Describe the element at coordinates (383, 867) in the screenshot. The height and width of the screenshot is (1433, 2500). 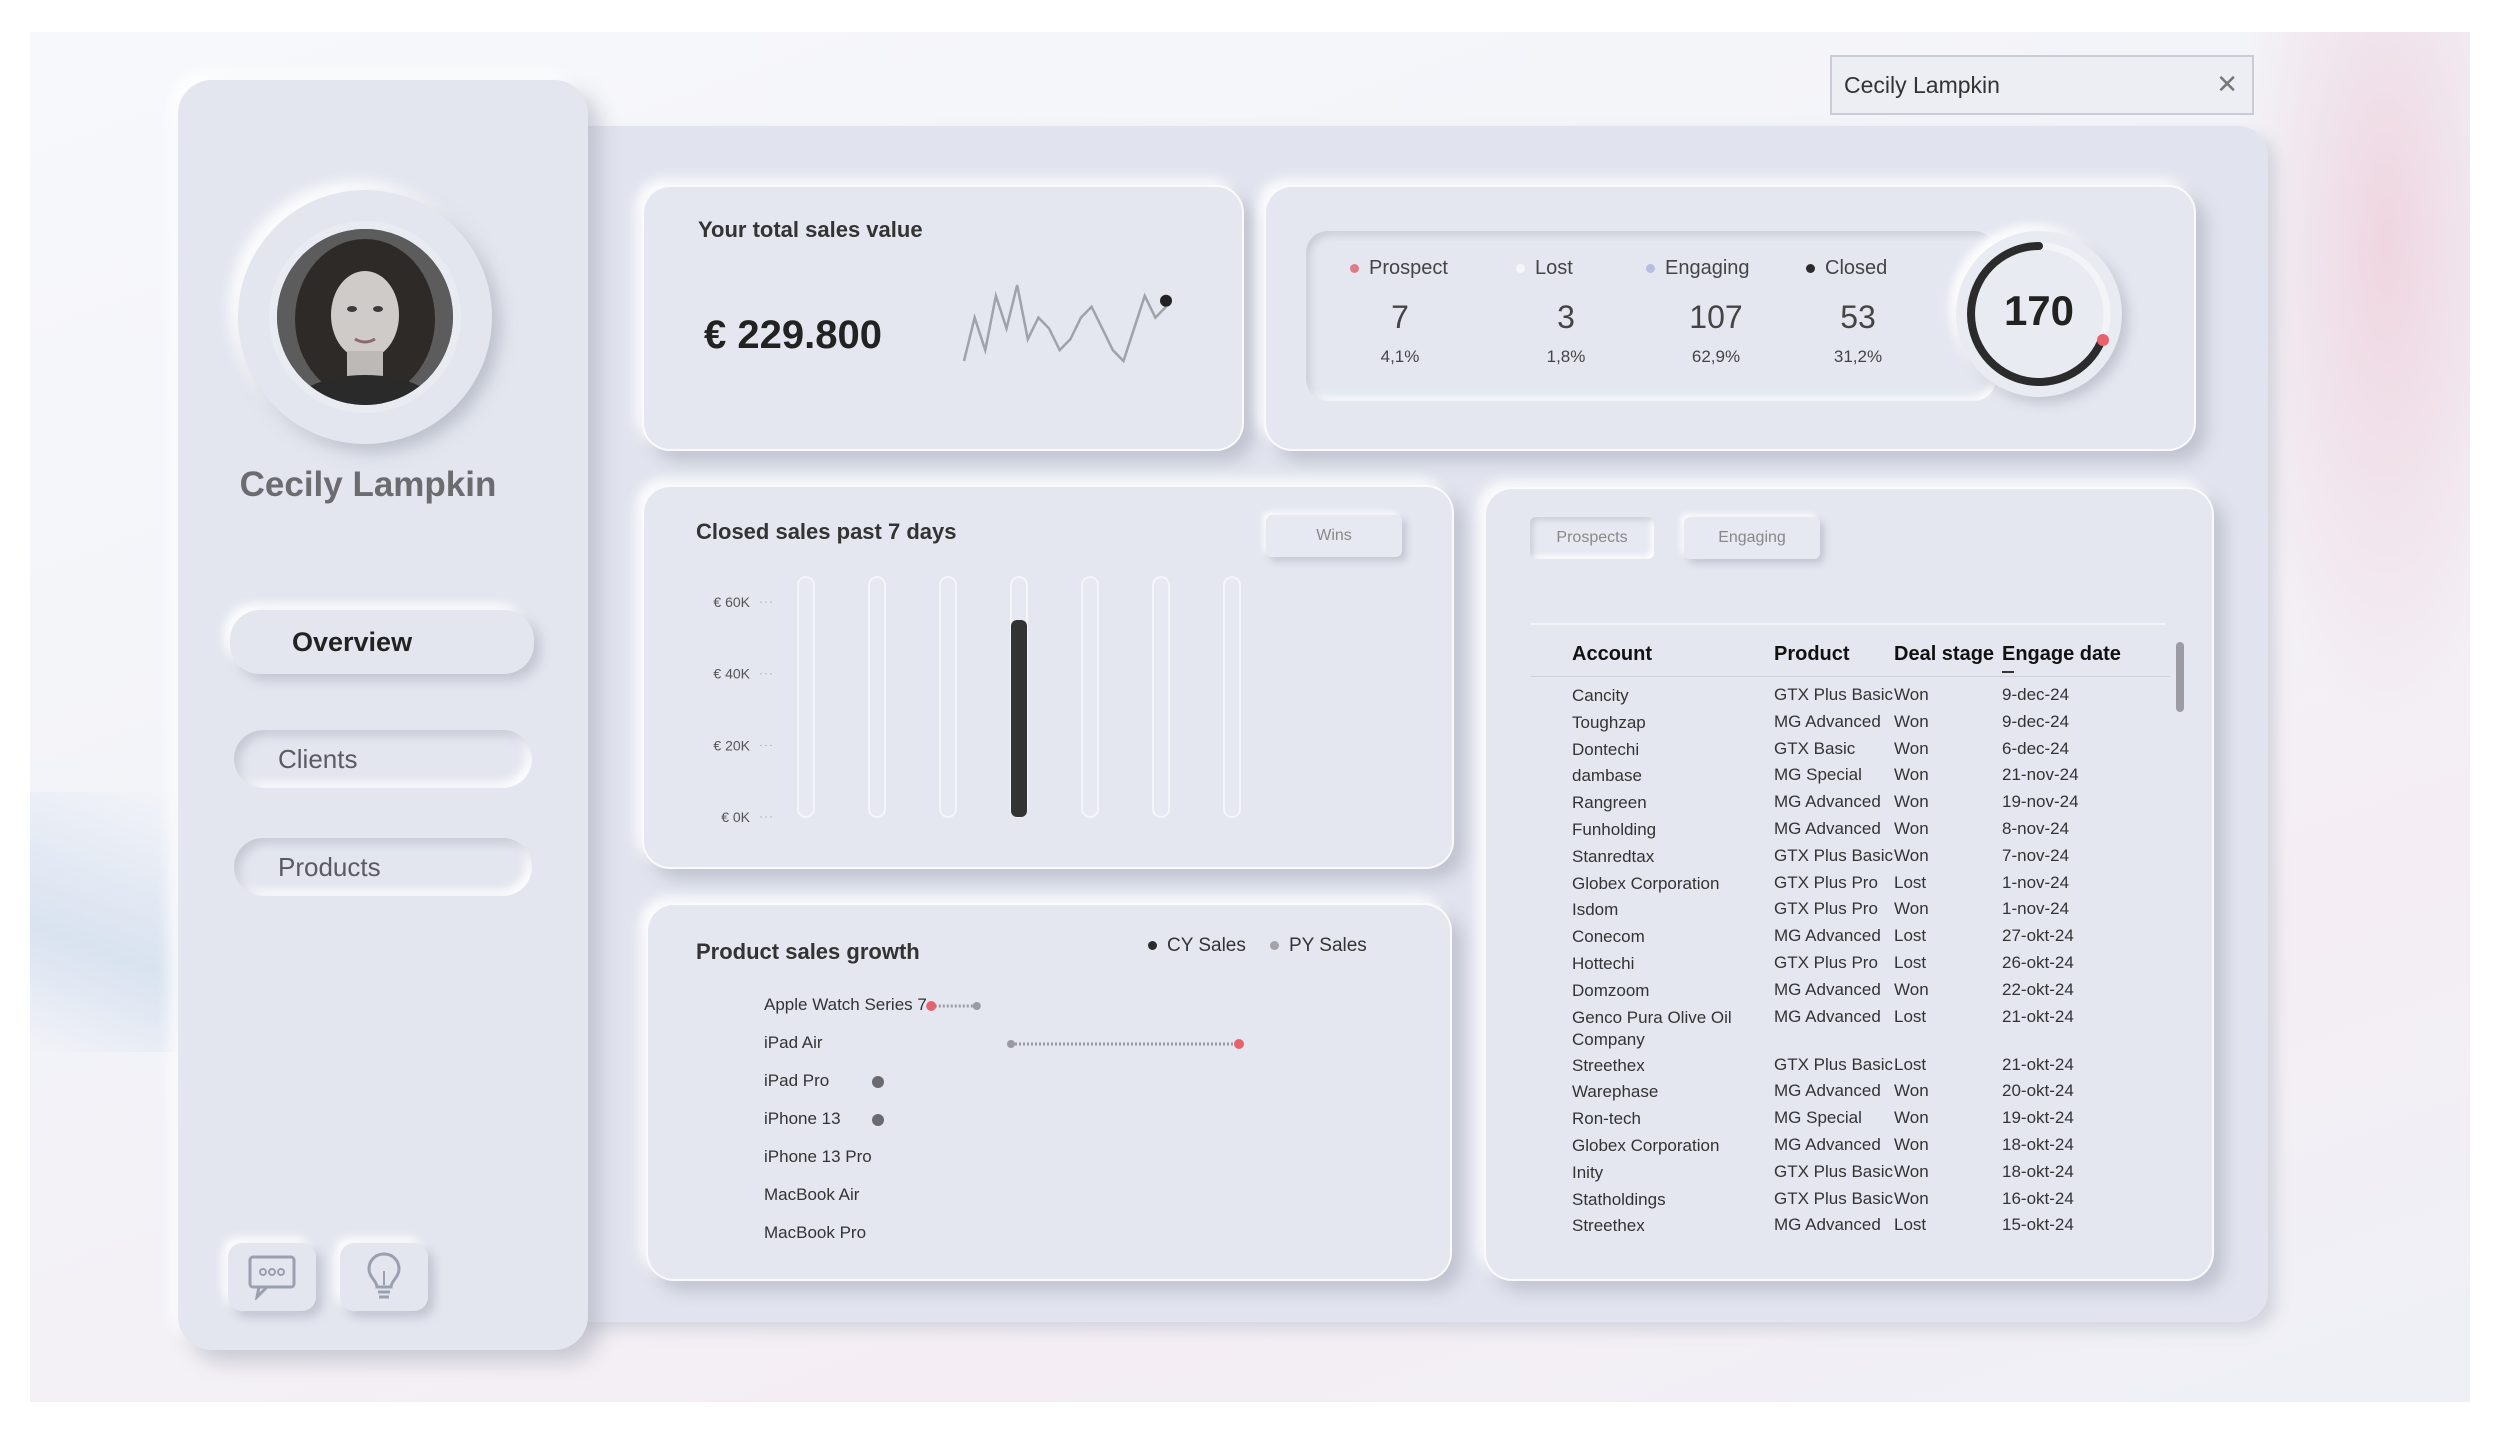
I see `nav-products: Products` at that location.